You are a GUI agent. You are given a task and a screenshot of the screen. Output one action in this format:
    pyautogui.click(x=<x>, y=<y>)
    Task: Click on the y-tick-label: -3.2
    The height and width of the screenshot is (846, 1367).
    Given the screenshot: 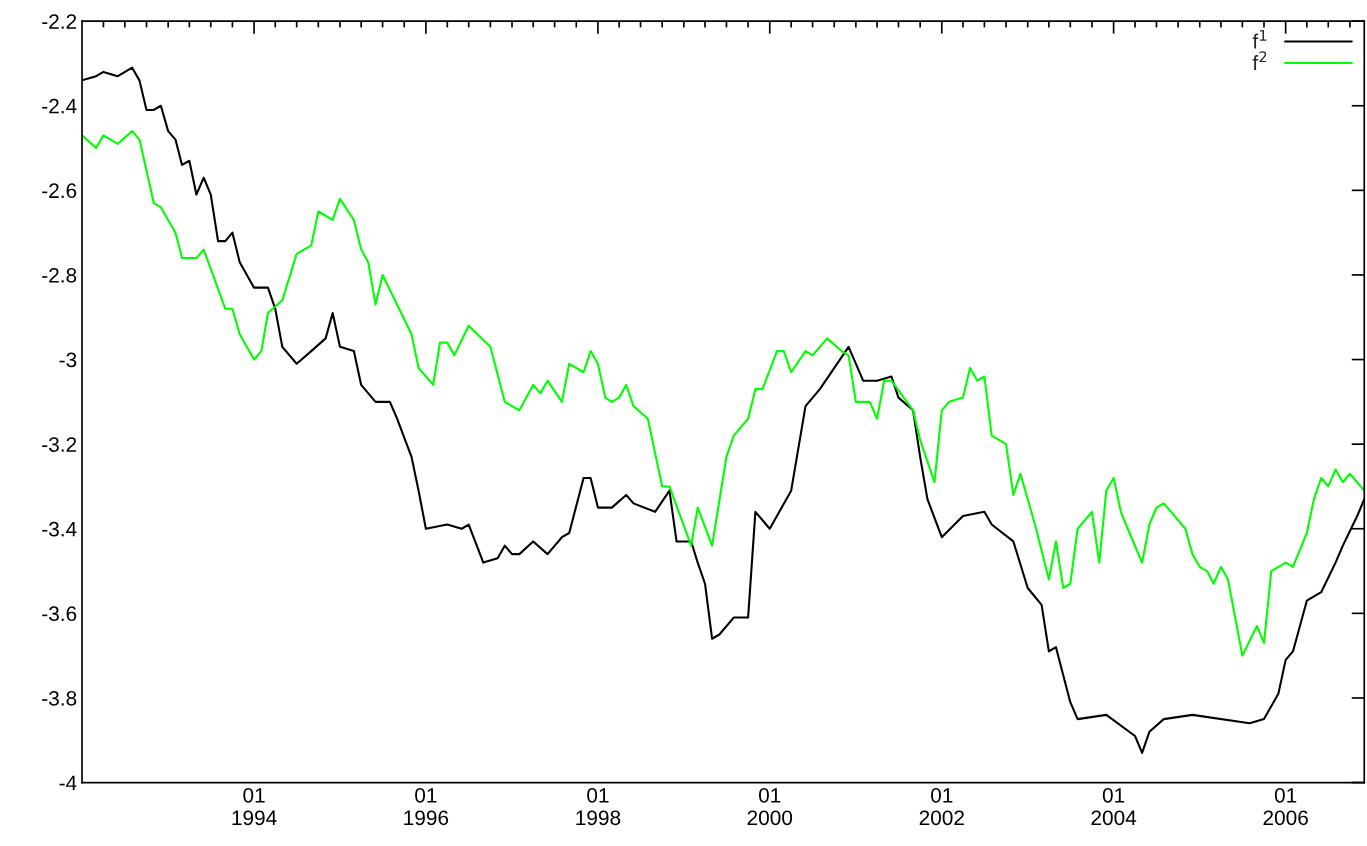 What is the action you would take?
    pyautogui.click(x=59, y=444)
    